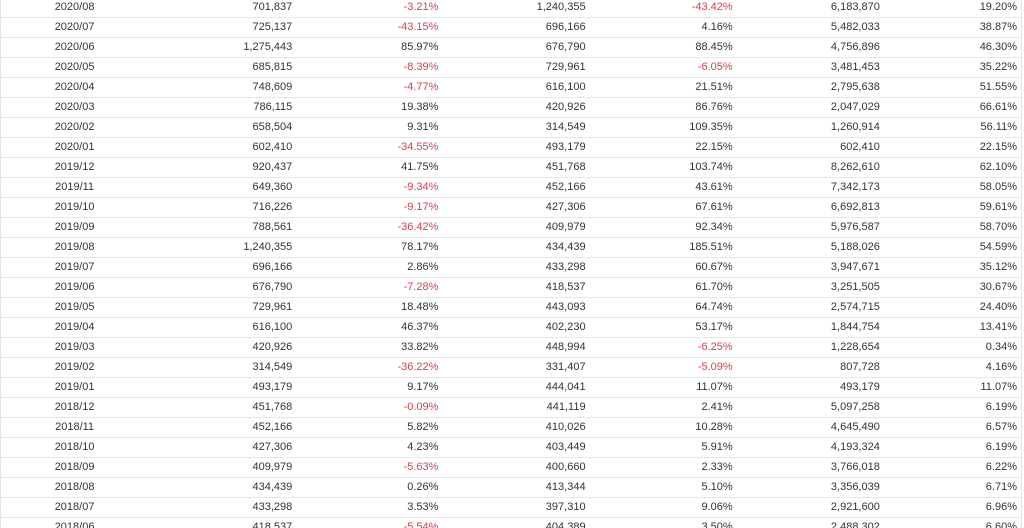 This screenshot has height=528, width=1024. I want to click on cumulative-change-cell: 59.61%, so click(950, 207).